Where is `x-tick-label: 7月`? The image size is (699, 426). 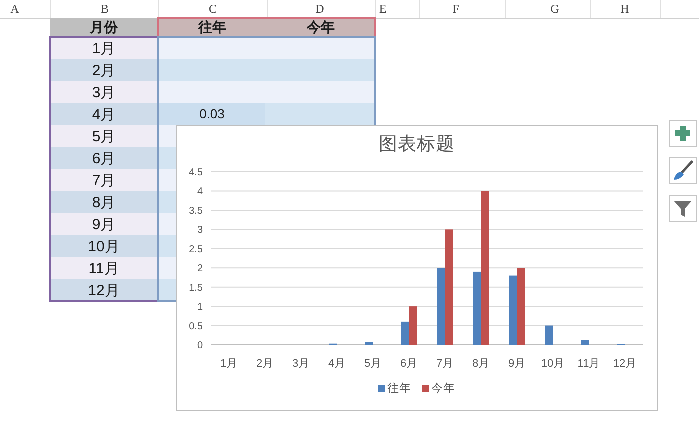 x-tick-label: 7月 is located at coordinates (445, 364).